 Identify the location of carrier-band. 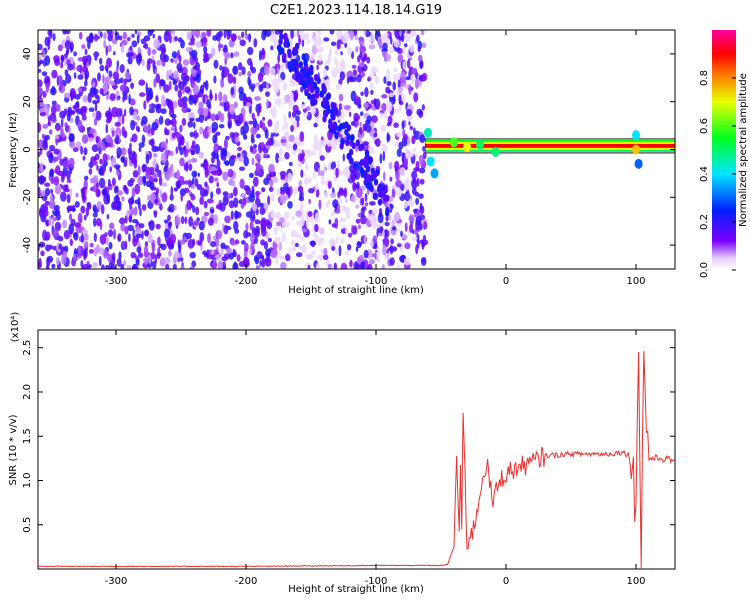
(550, 145).